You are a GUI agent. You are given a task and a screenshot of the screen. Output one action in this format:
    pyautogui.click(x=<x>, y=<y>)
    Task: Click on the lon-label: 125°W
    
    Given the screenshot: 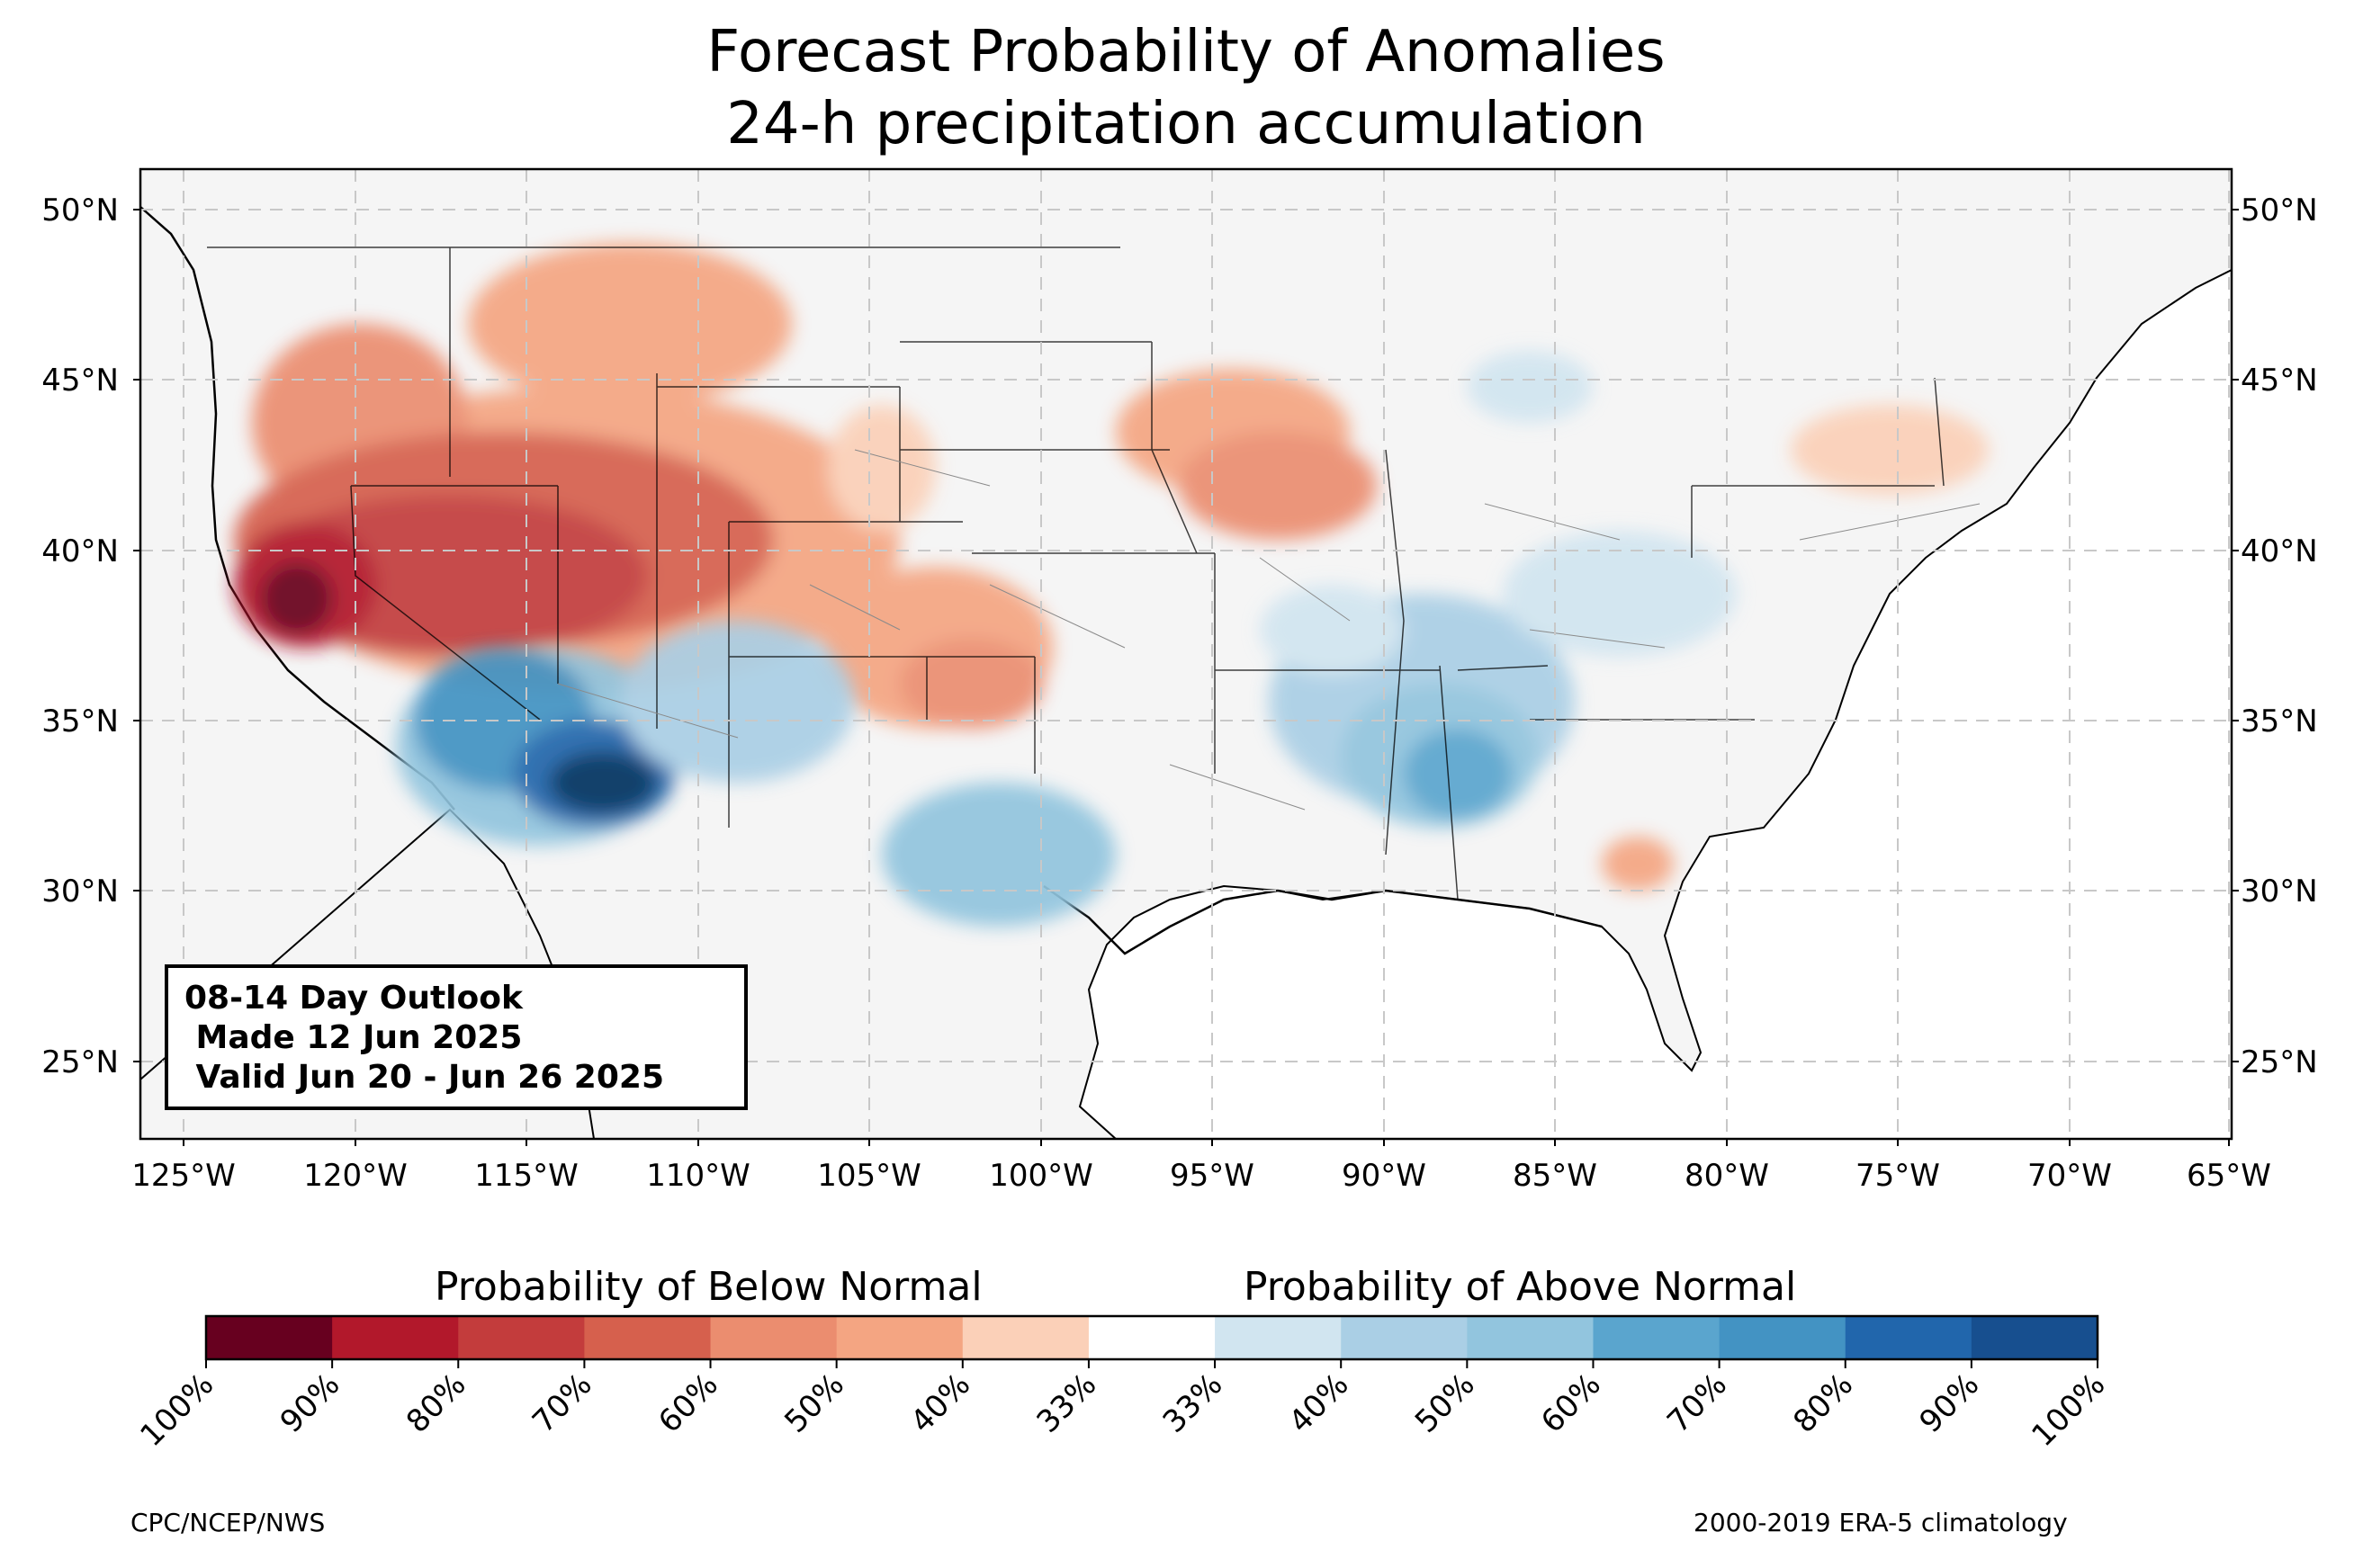 What is the action you would take?
    pyautogui.click(x=183, y=1176)
    